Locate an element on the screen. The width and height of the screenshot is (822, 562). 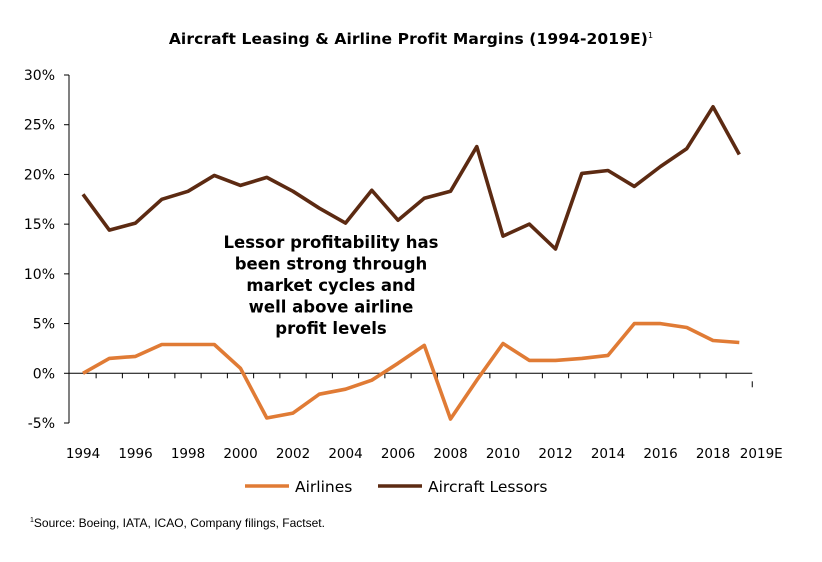
y-tick-label: 0% is located at coordinates (44, 374).